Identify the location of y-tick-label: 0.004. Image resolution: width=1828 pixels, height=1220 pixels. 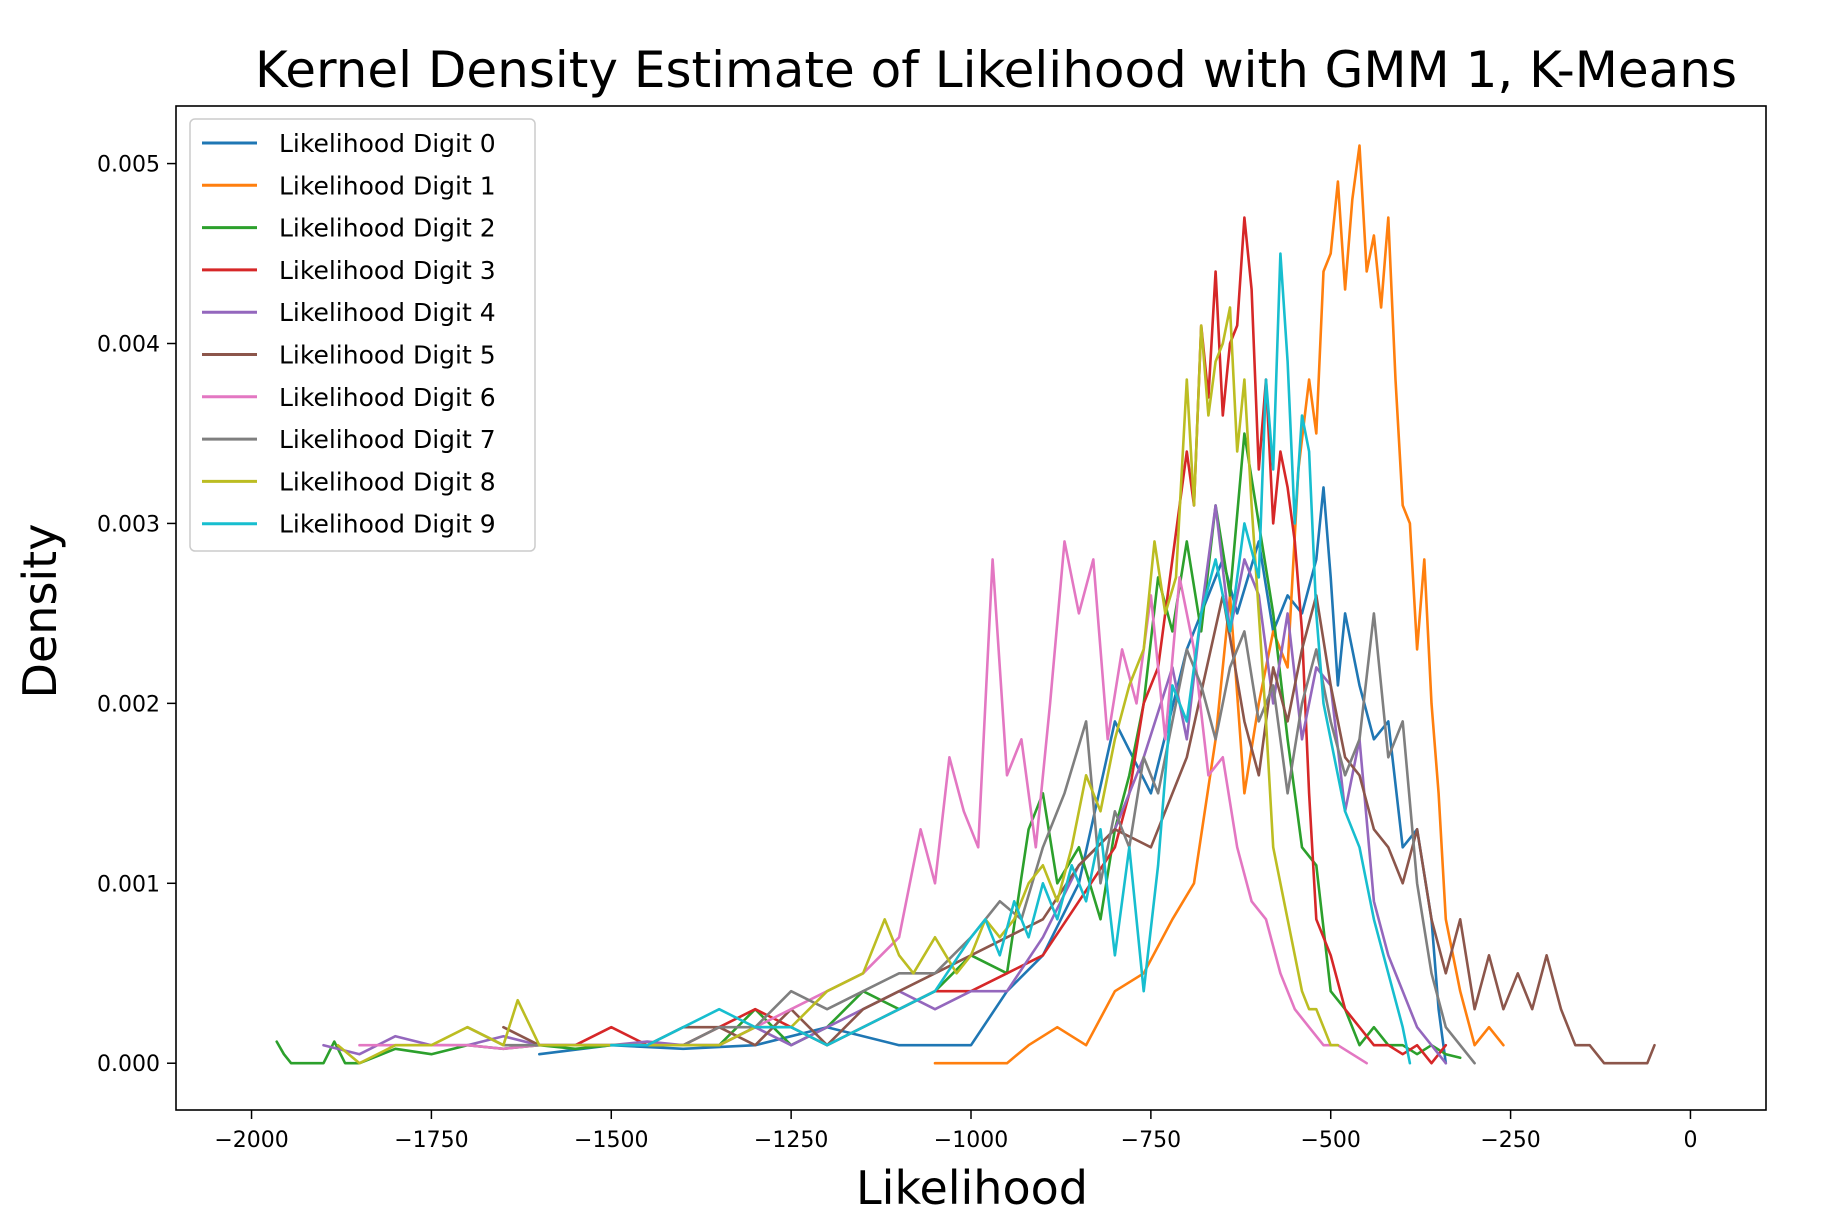
(128, 345).